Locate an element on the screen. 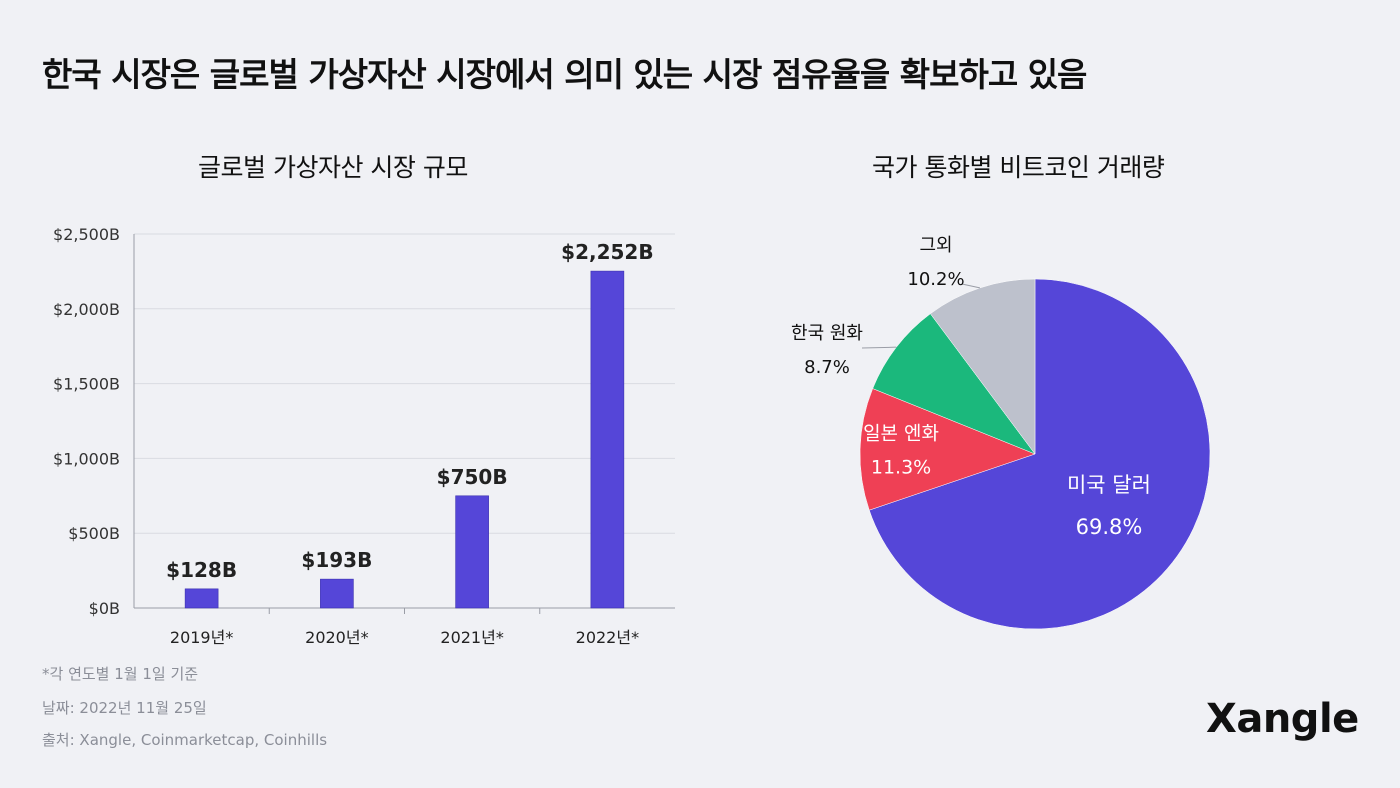 The width and height of the screenshot is (1400, 788). y-tick-label: $2,500B is located at coordinates (86, 234).